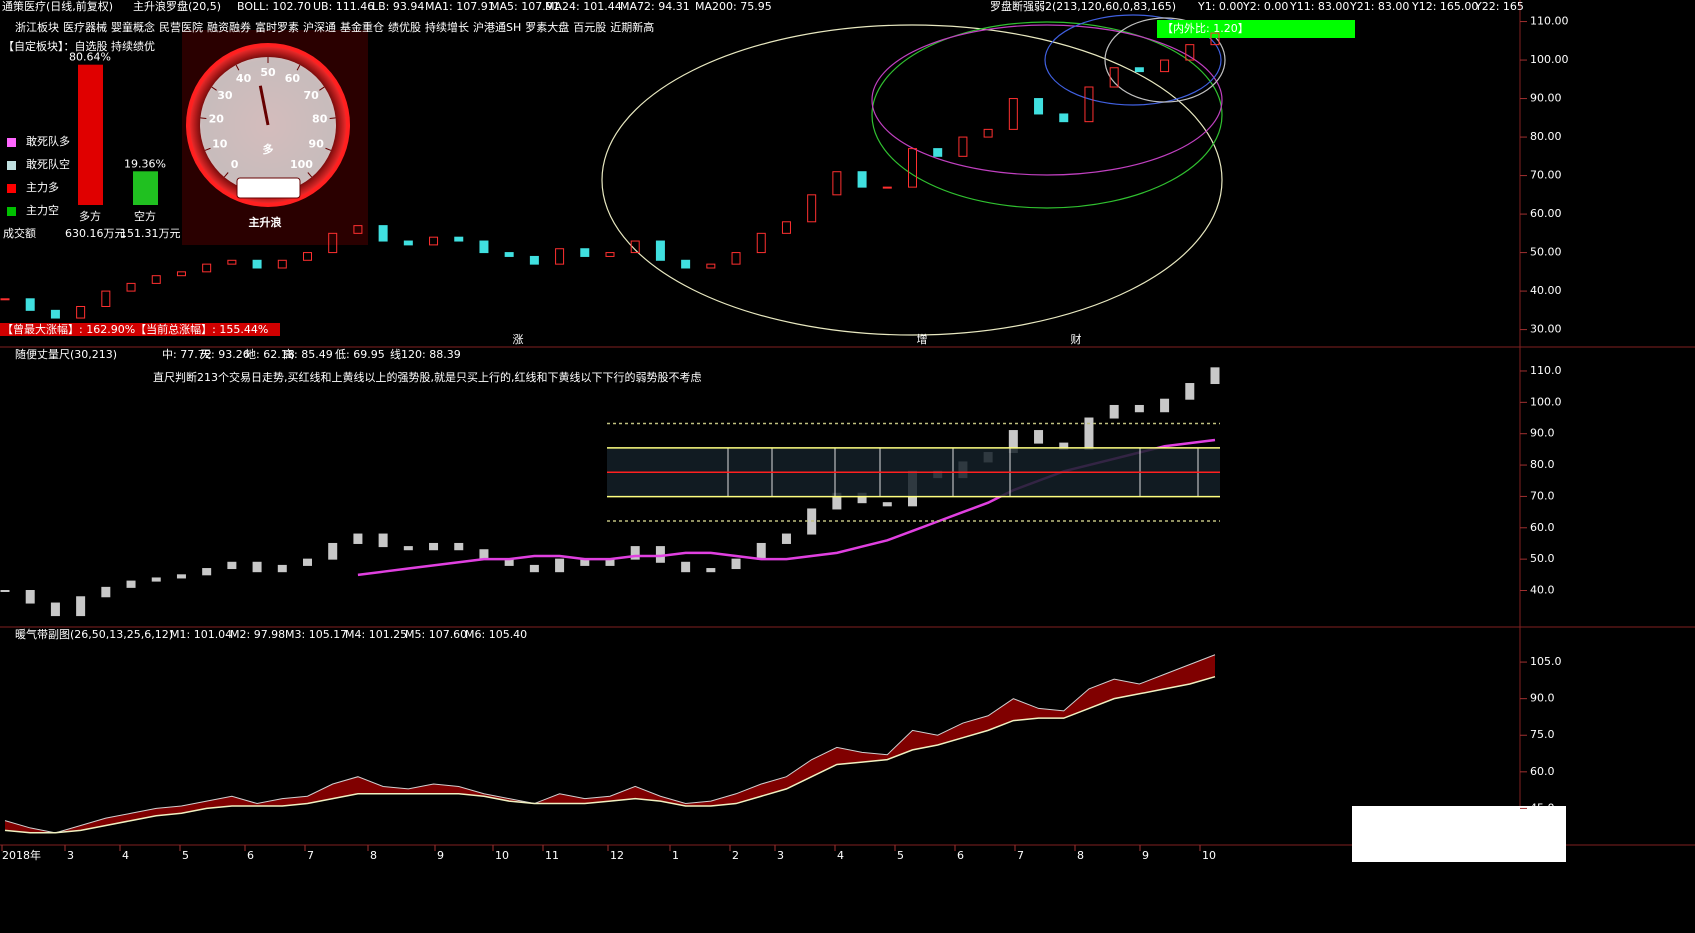 The width and height of the screenshot is (1695, 933). Describe the element at coordinates (308, 354) in the screenshot. I see `label: 高: 85.49` at that location.